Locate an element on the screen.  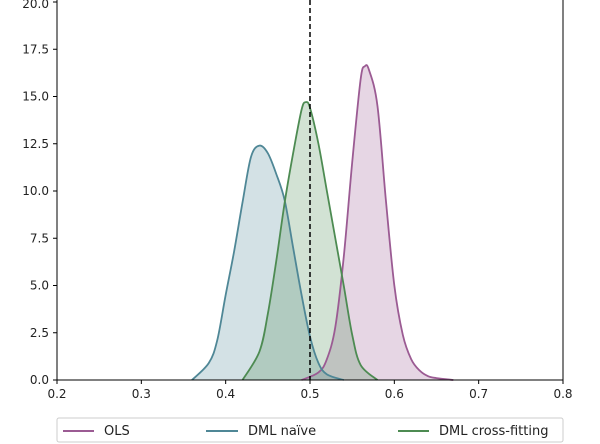
x-tick-label: 0.6 is located at coordinates (394, 394).